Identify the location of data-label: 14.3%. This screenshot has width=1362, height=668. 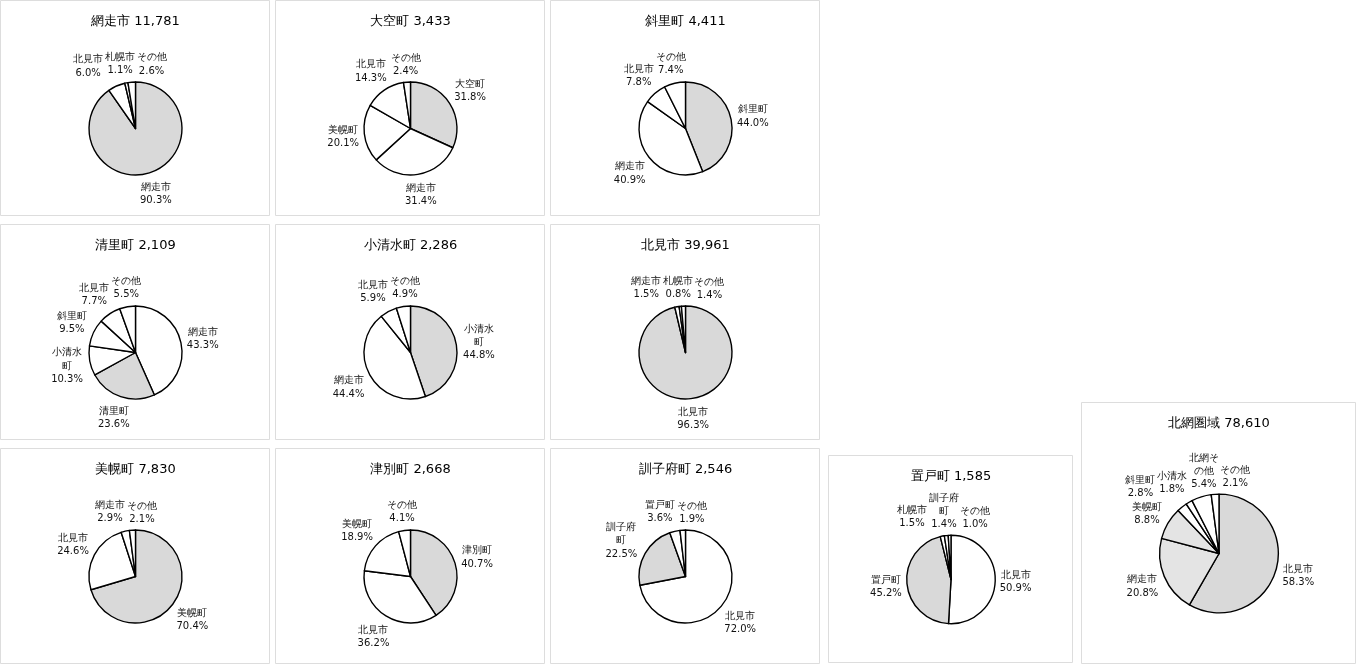
(370, 77).